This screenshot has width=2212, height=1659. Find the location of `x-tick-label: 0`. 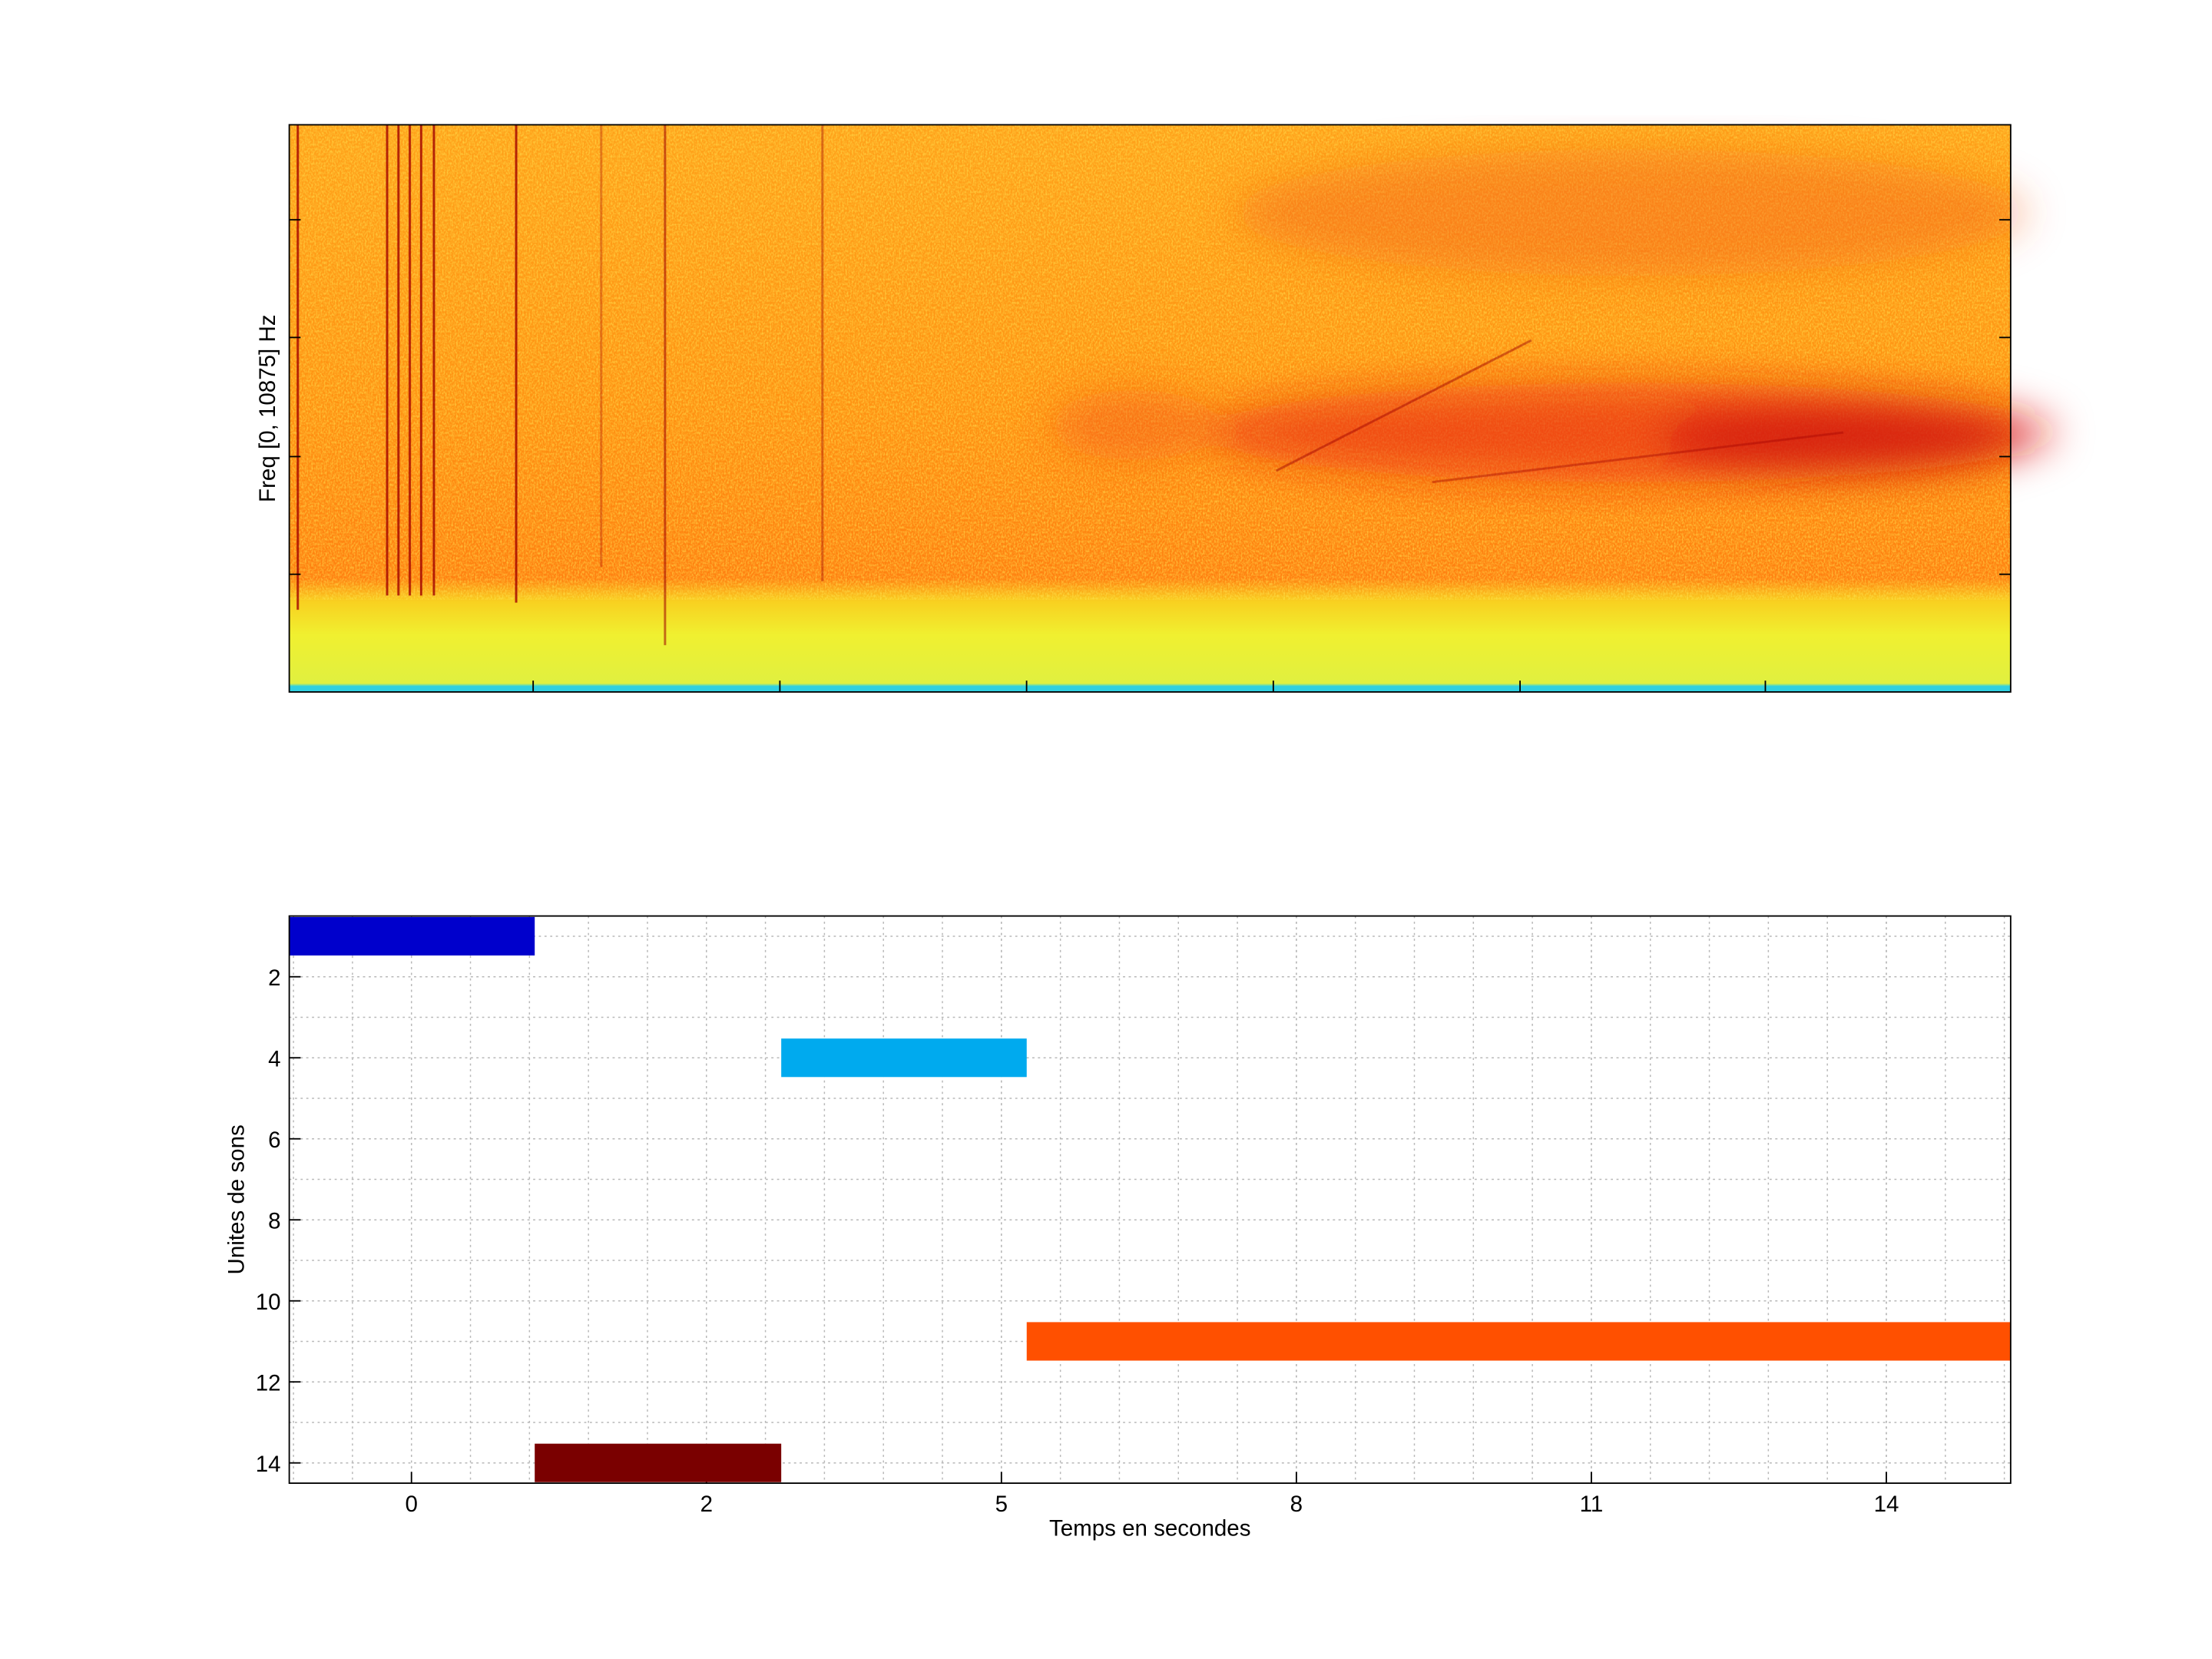

x-tick-label: 0 is located at coordinates (412, 1505).